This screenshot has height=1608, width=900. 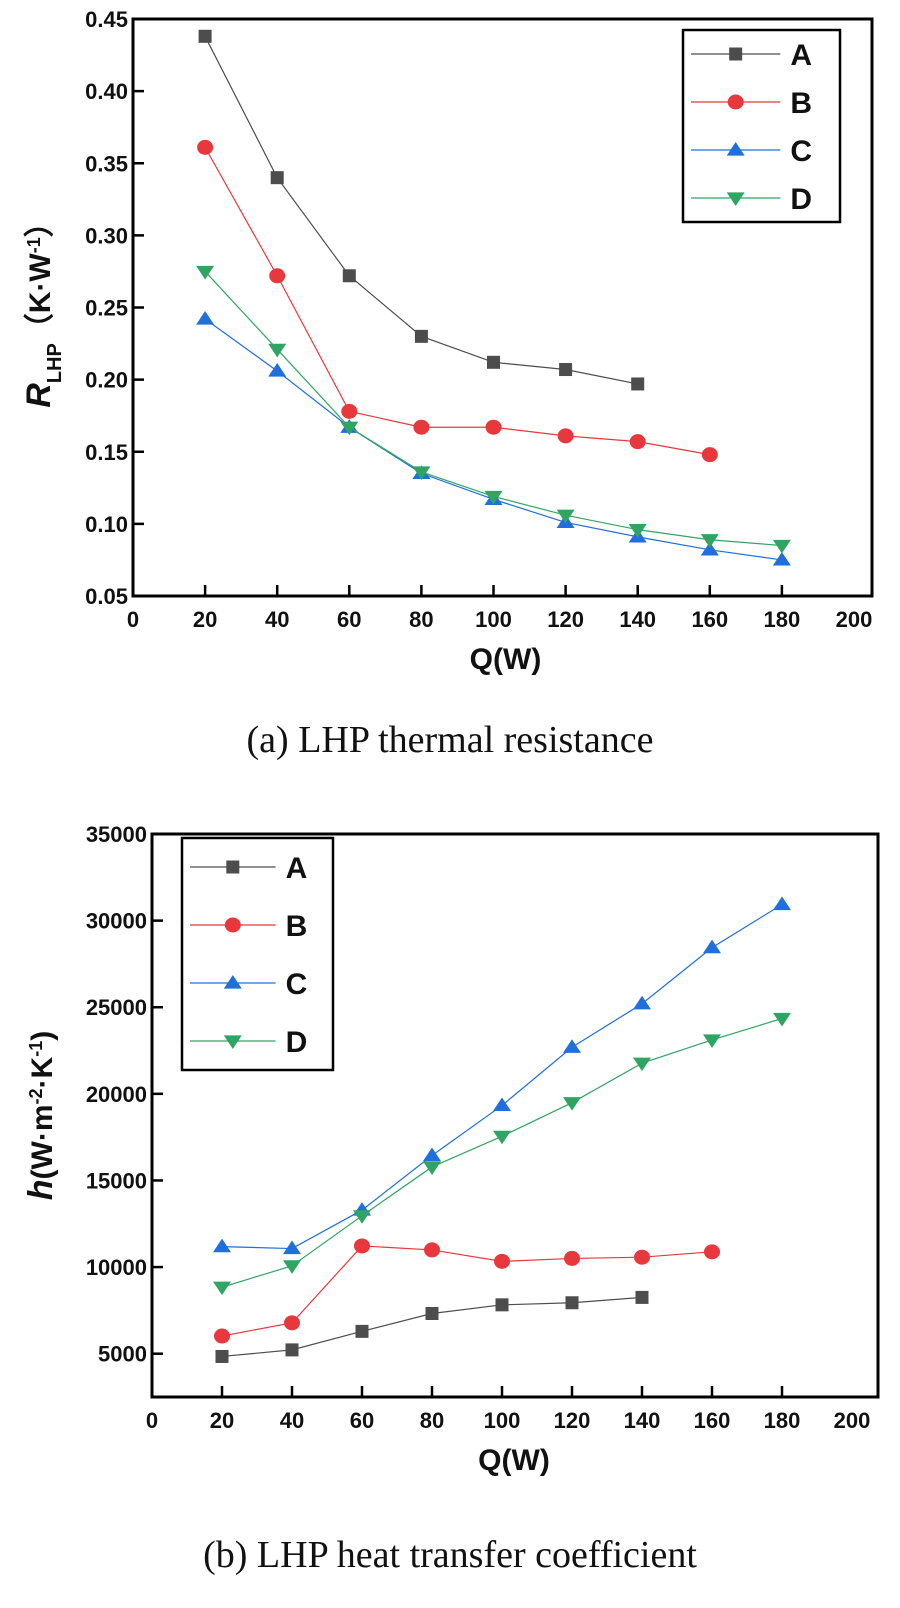 I want to click on x-axis-label: Q(W), so click(x=506, y=659).